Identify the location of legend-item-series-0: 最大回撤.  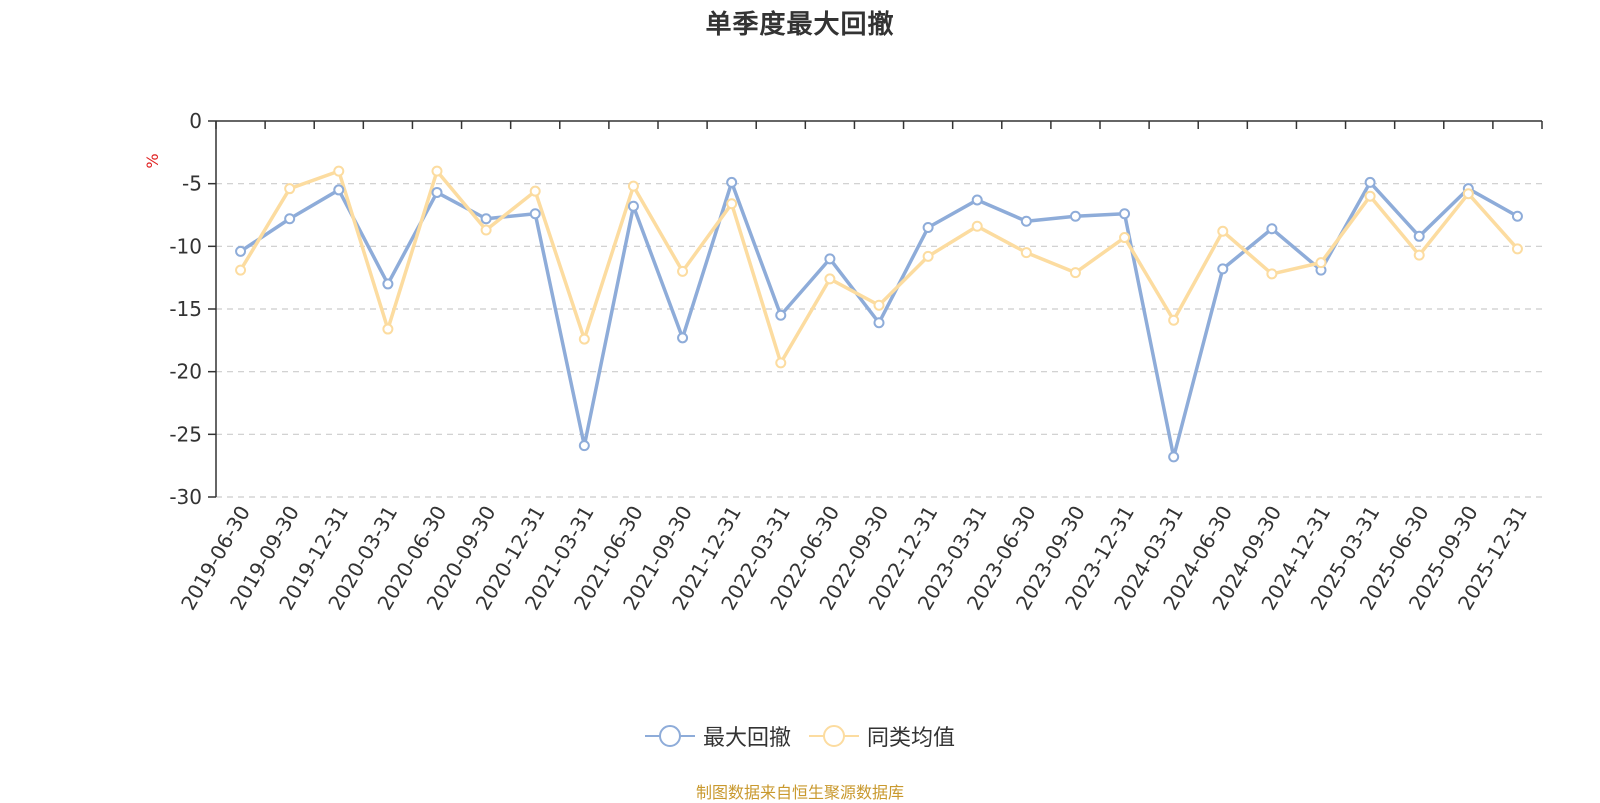
(717, 736).